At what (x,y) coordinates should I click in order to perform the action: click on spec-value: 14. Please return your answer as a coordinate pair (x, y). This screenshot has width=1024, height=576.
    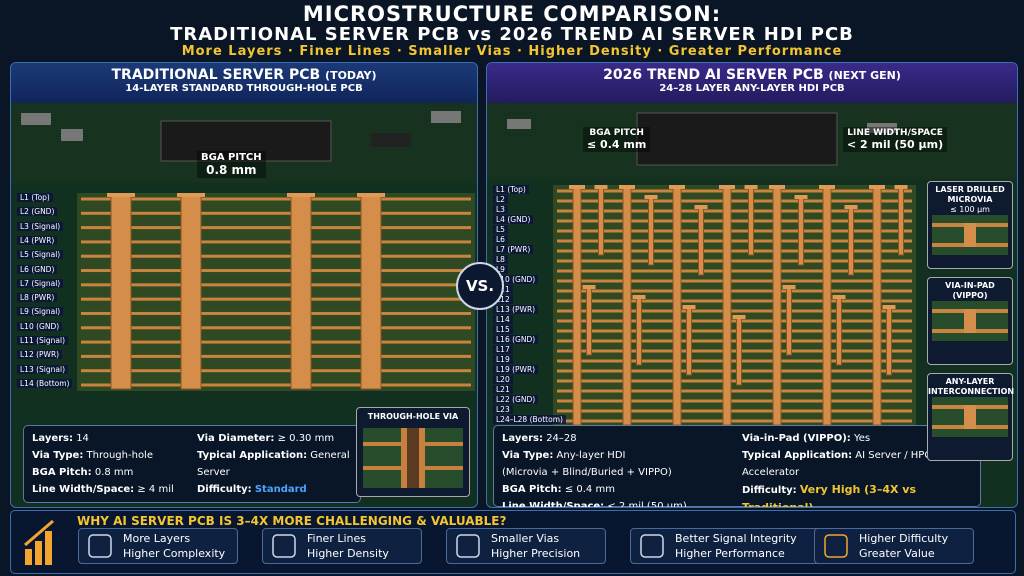
    Looking at the image, I should click on (82, 438).